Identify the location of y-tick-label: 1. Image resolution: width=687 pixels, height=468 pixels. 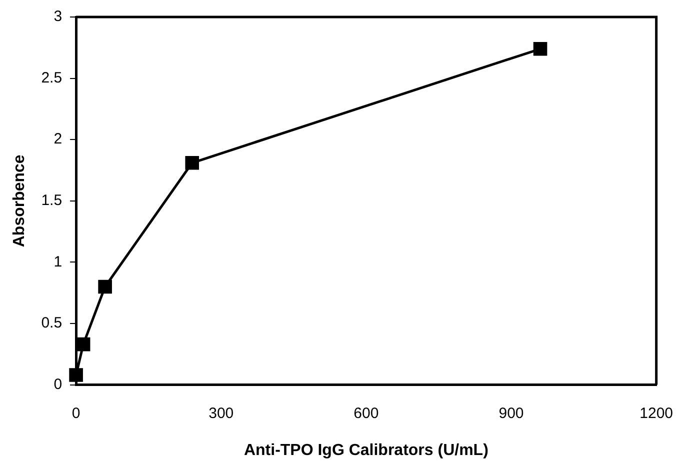
(58, 261).